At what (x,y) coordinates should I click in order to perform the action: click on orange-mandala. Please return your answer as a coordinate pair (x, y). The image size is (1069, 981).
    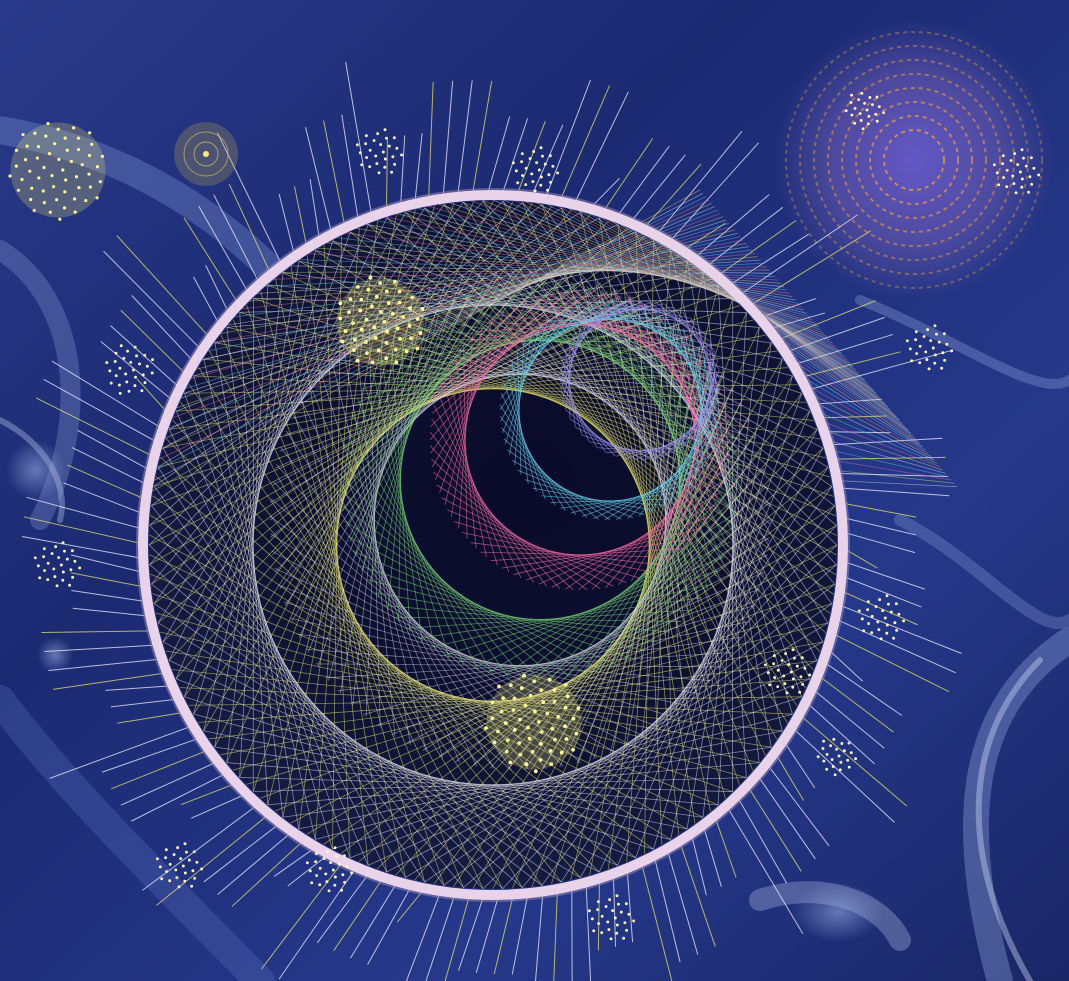
    Looking at the image, I should click on (914, 160).